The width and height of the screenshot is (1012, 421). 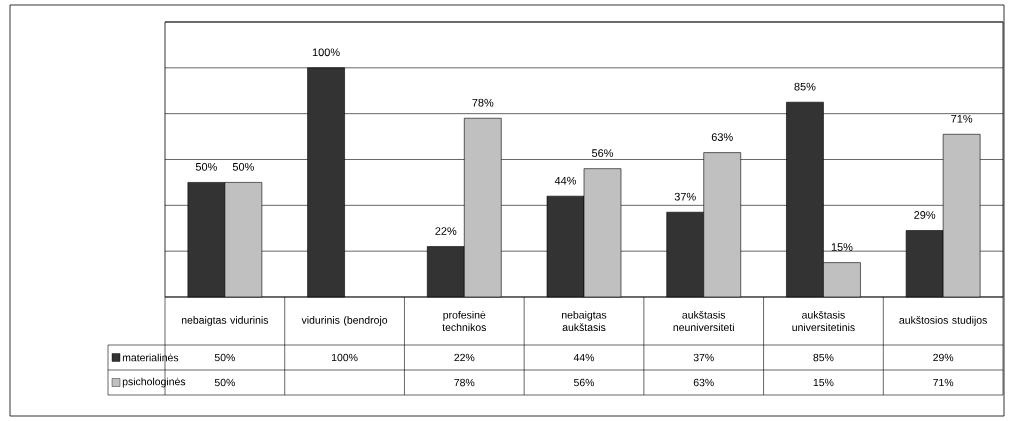 I want to click on text: 85%, so click(x=805, y=86).